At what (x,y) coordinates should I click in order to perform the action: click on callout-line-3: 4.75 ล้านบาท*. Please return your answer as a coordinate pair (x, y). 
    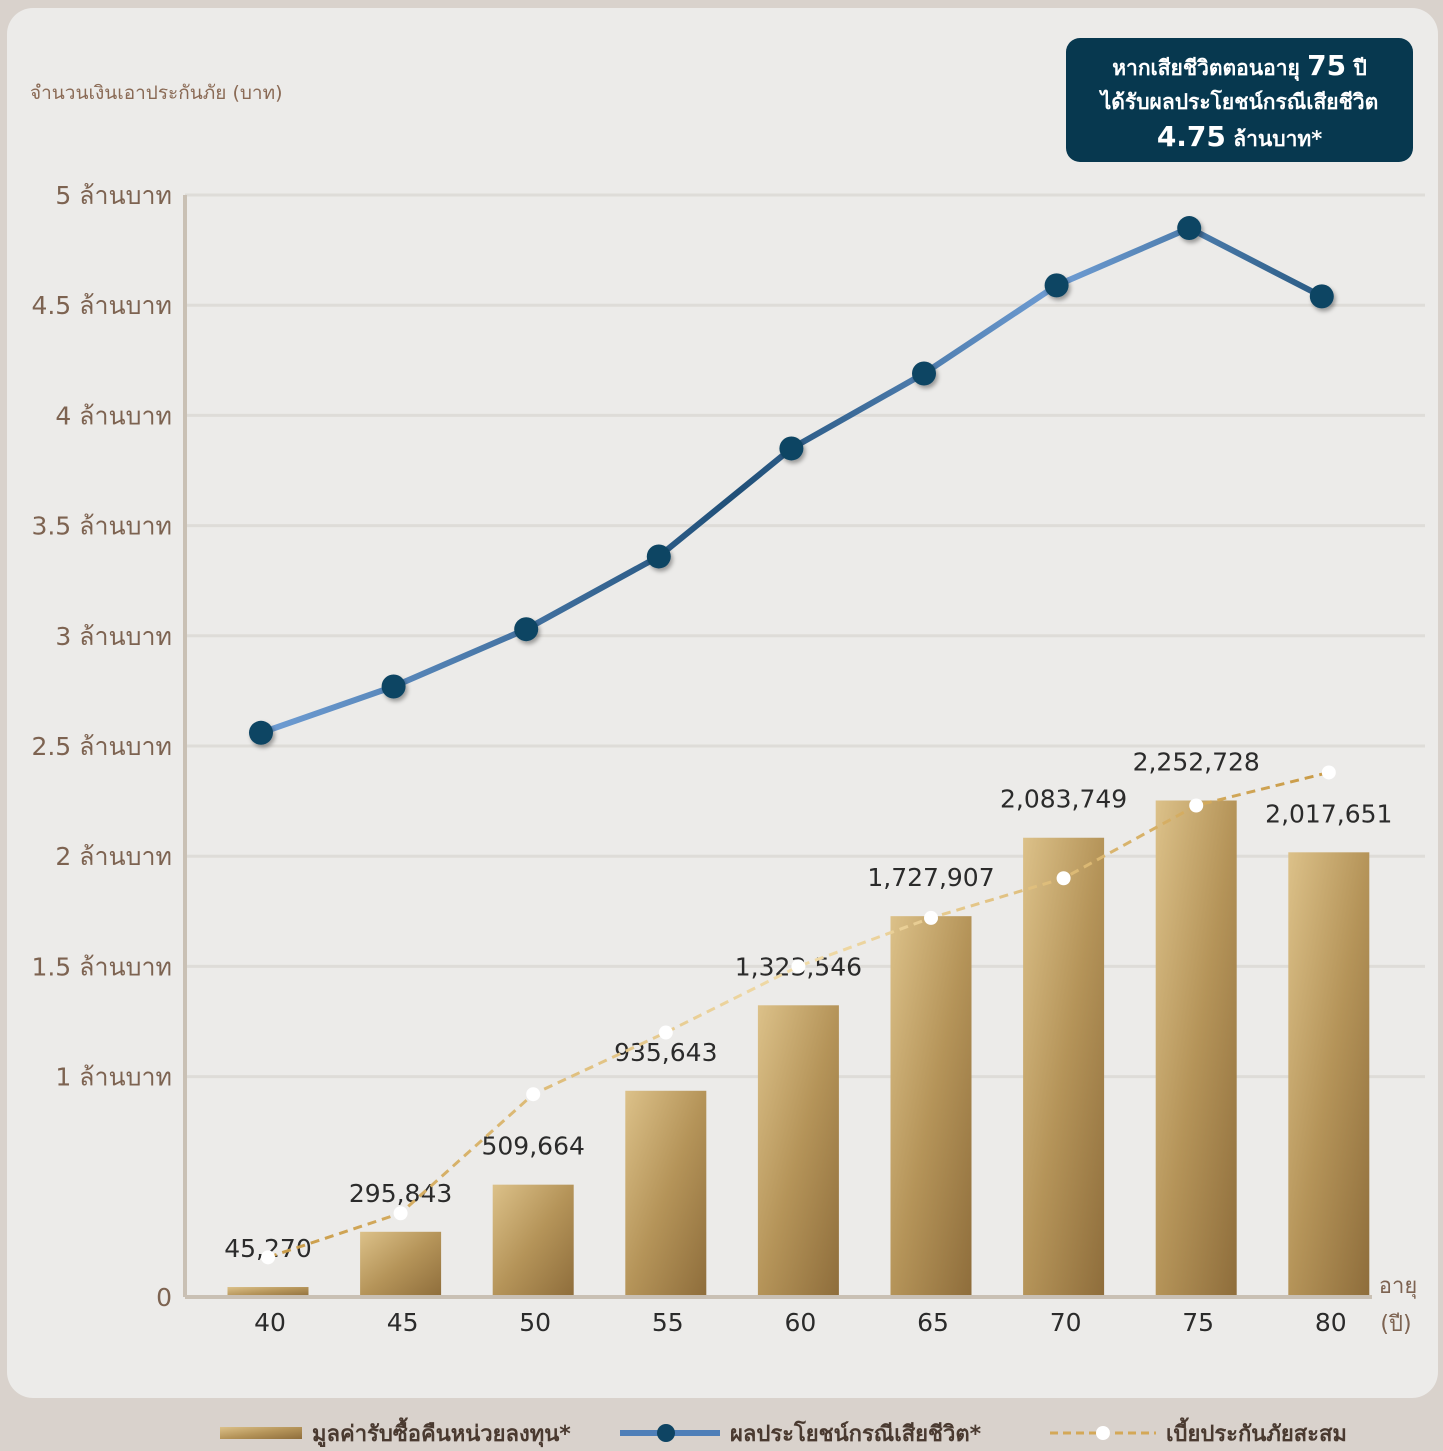
    Looking at the image, I should click on (1239, 138).